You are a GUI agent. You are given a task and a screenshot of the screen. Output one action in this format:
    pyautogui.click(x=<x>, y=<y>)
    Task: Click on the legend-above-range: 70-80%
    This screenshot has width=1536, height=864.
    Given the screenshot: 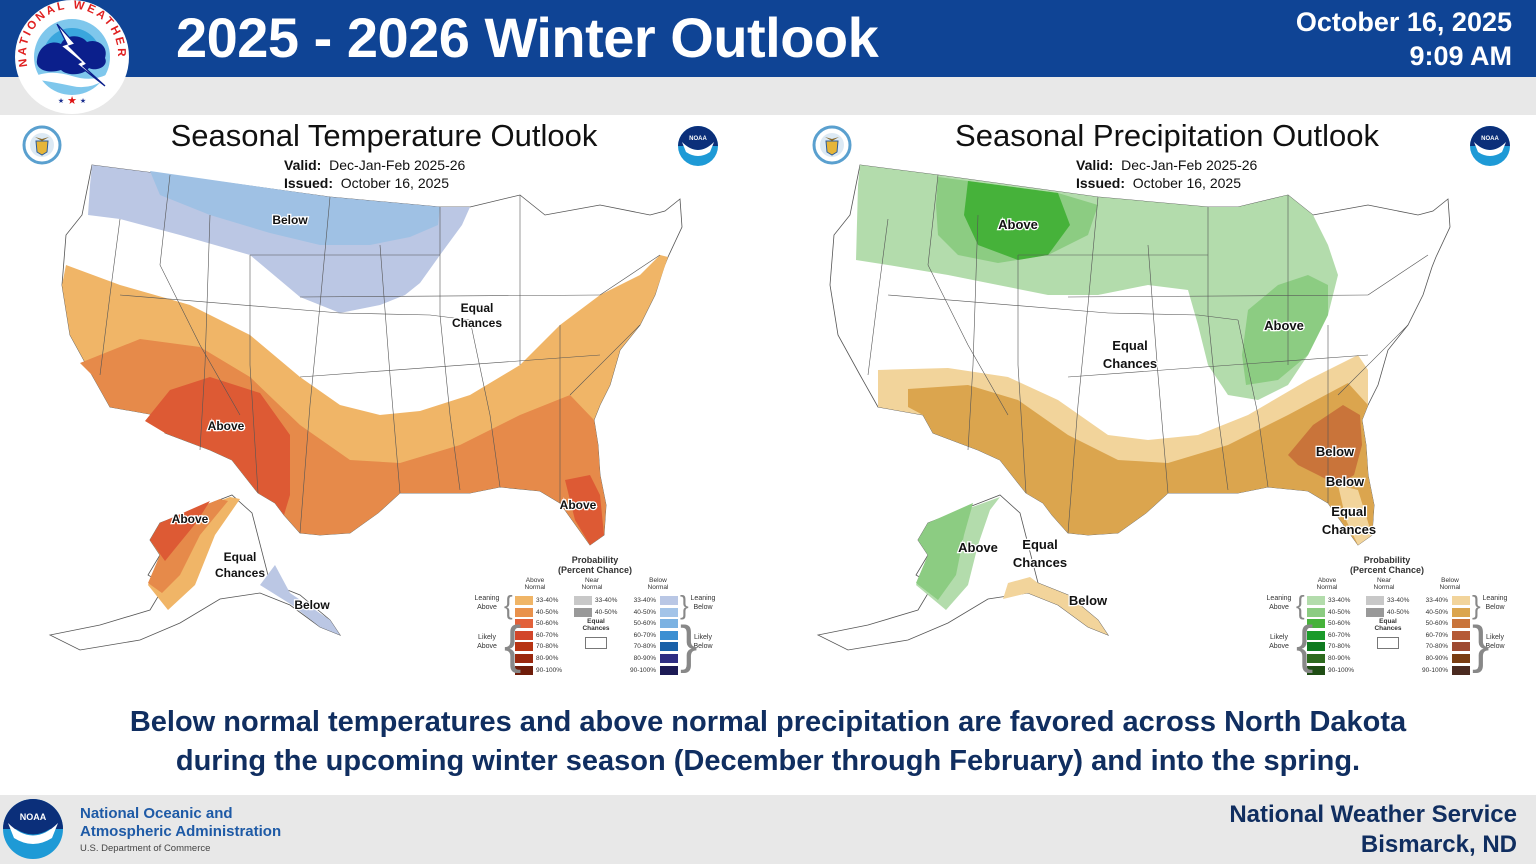 What is the action you would take?
    pyautogui.click(x=547, y=647)
    